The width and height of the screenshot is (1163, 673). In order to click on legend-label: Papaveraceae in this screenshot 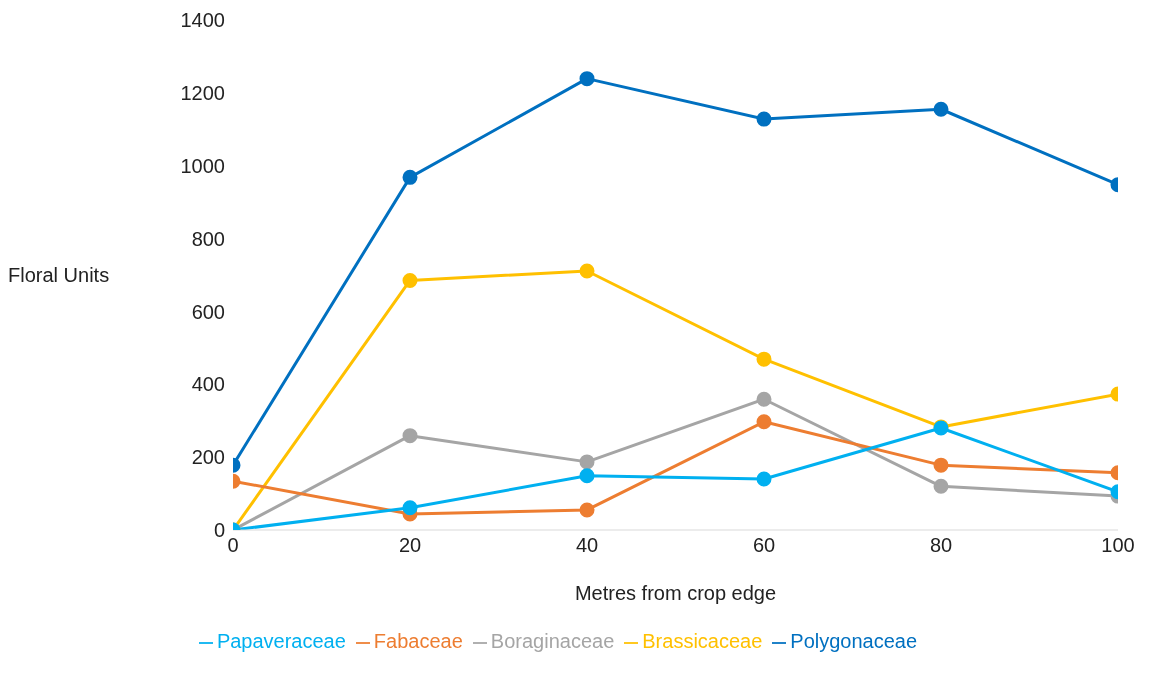, I will do `click(281, 641)`.